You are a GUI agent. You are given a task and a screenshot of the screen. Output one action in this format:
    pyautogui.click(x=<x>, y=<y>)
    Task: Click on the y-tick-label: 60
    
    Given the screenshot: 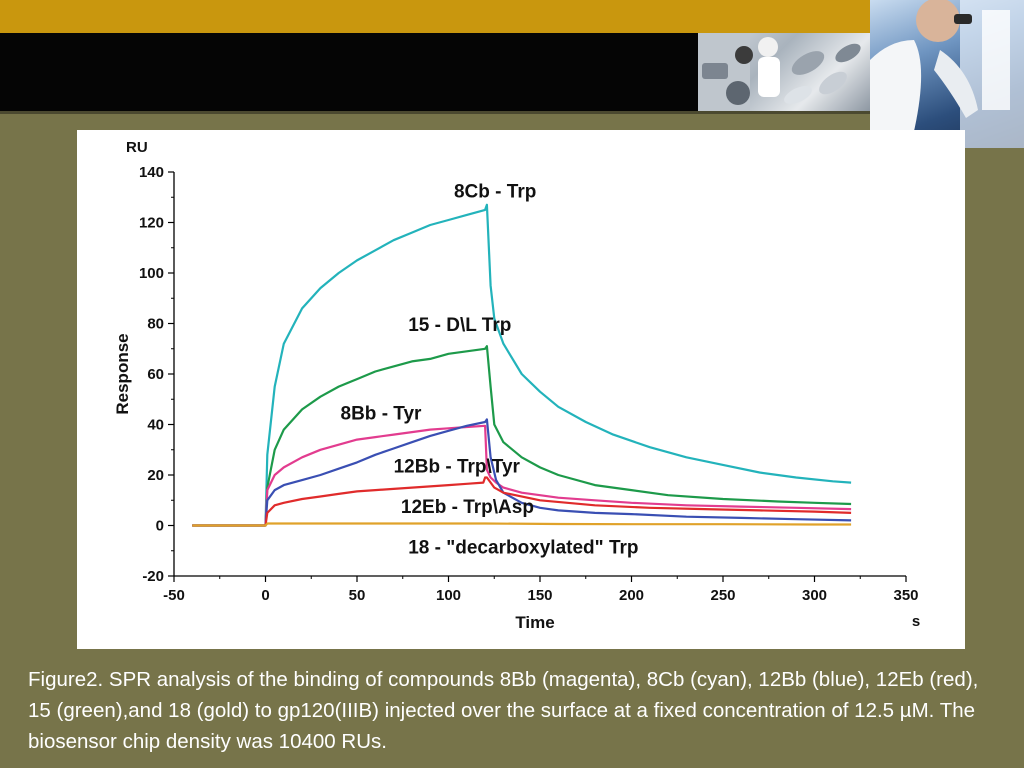 What is the action you would take?
    pyautogui.click(x=155, y=374)
    